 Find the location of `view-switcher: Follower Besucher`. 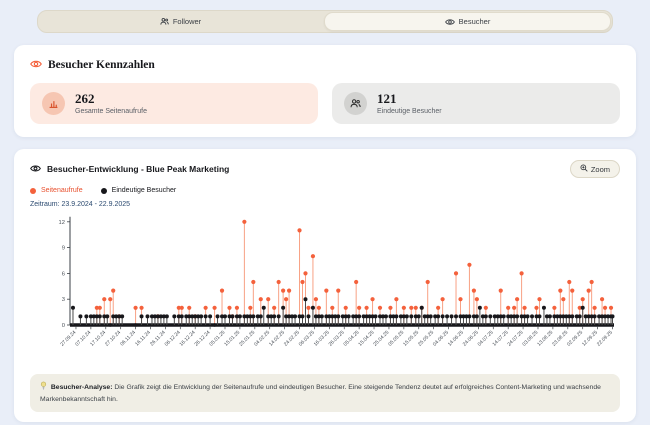

view-switcher: Follower Besucher is located at coordinates (325, 21).